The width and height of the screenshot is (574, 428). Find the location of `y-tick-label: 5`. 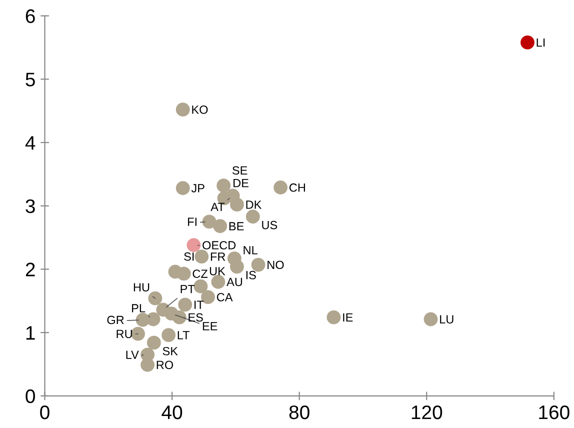

y-tick-label: 5 is located at coordinates (30, 79).